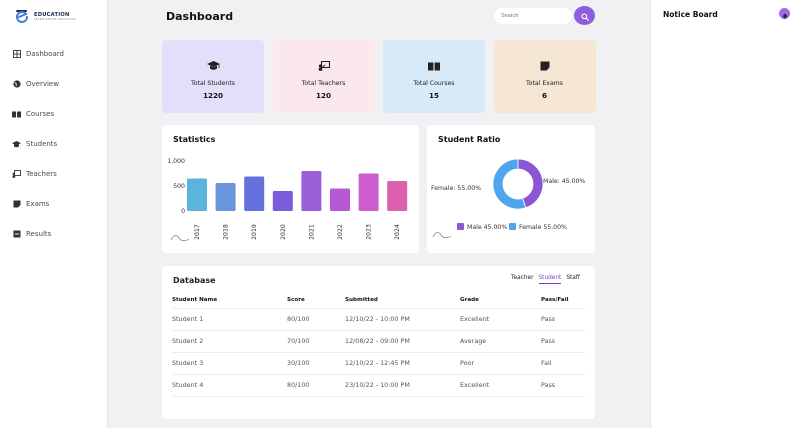  Describe the element at coordinates (38, 204) in the screenshot. I see `sidebar-item-exams: Exams` at that location.